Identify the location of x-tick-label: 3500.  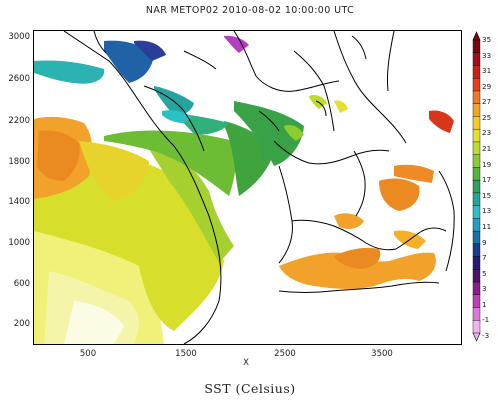
(382, 354).